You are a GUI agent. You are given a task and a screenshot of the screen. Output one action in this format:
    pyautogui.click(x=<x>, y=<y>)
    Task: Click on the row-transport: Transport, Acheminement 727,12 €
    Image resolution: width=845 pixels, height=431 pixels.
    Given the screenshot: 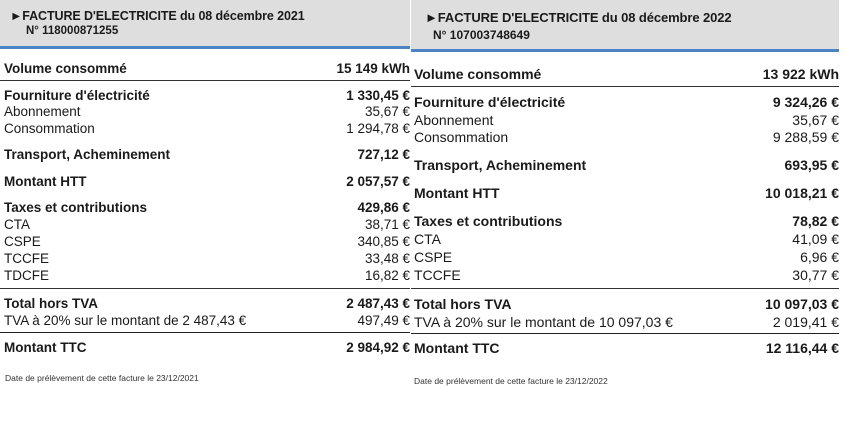 What is the action you would take?
    pyautogui.click(x=207, y=154)
    